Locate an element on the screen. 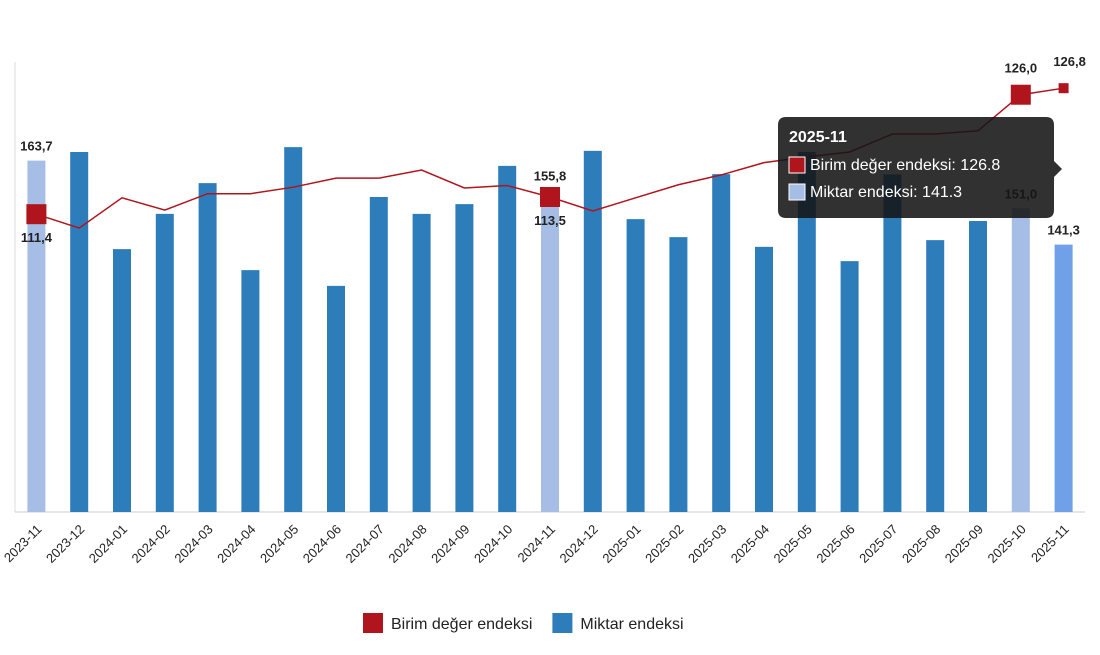 The height and width of the screenshot is (655, 1100). bar-value-label: 155,8 is located at coordinates (550, 175).